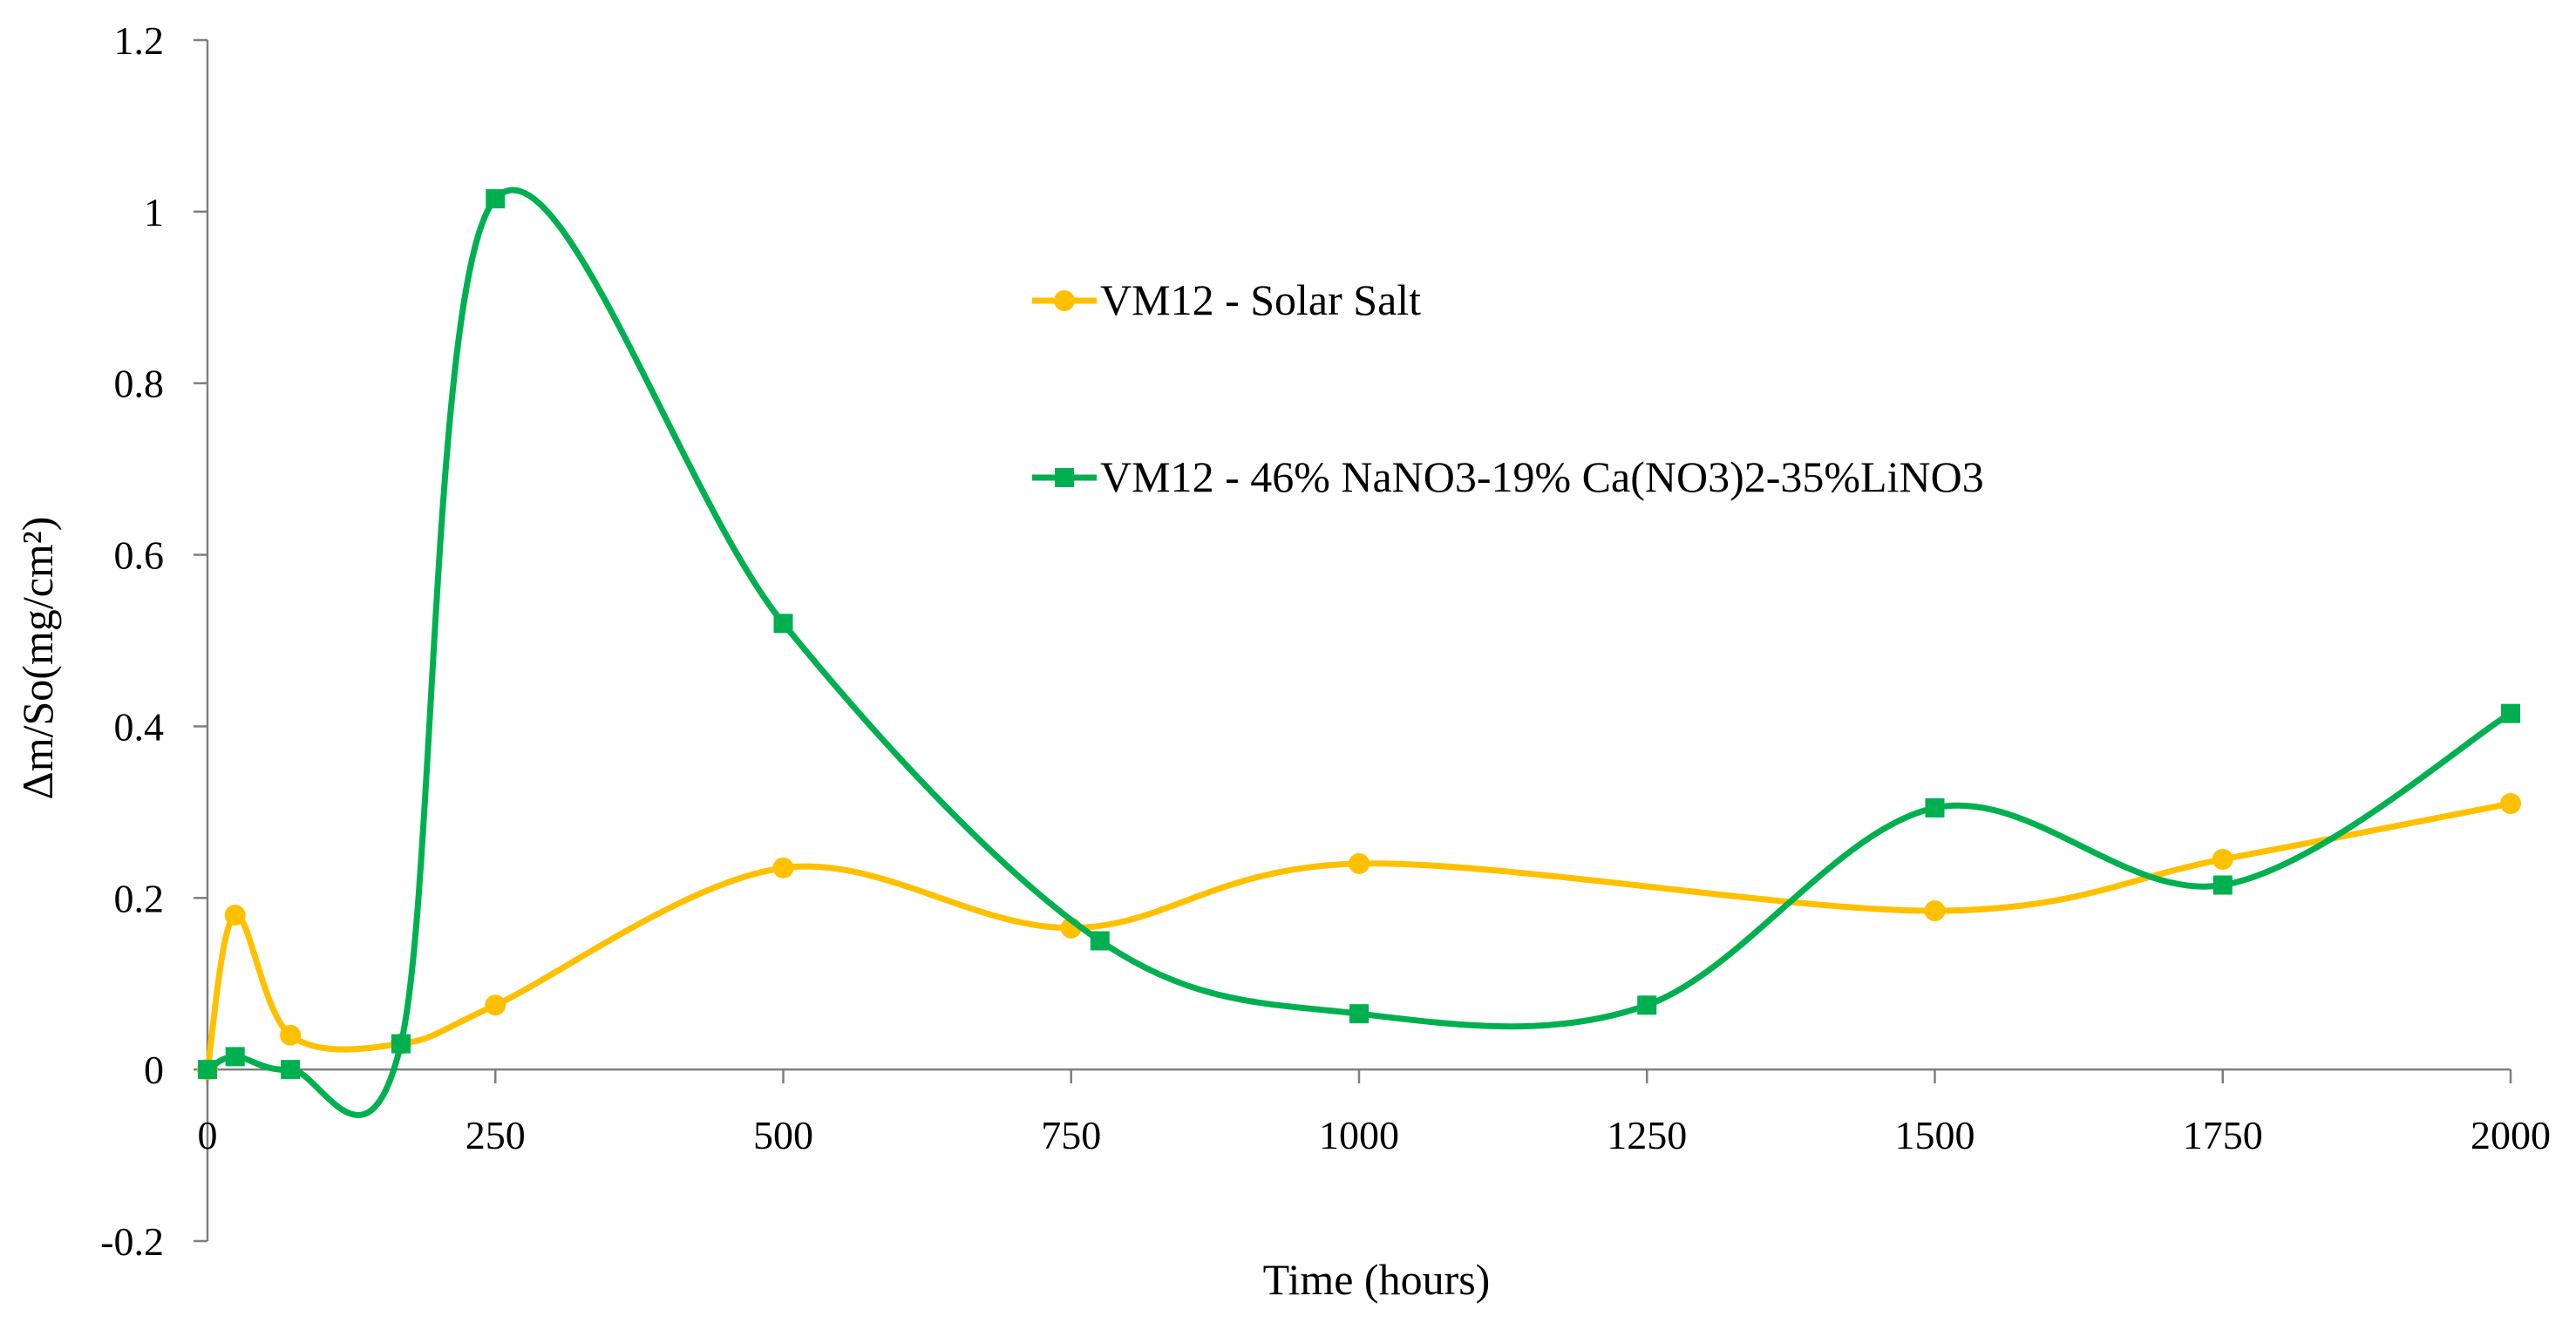 The width and height of the screenshot is (2576, 1323). What do you see at coordinates (132, 1241) in the screenshot?
I see `y-tick-label: -0.2` at bounding box center [132, 1241].